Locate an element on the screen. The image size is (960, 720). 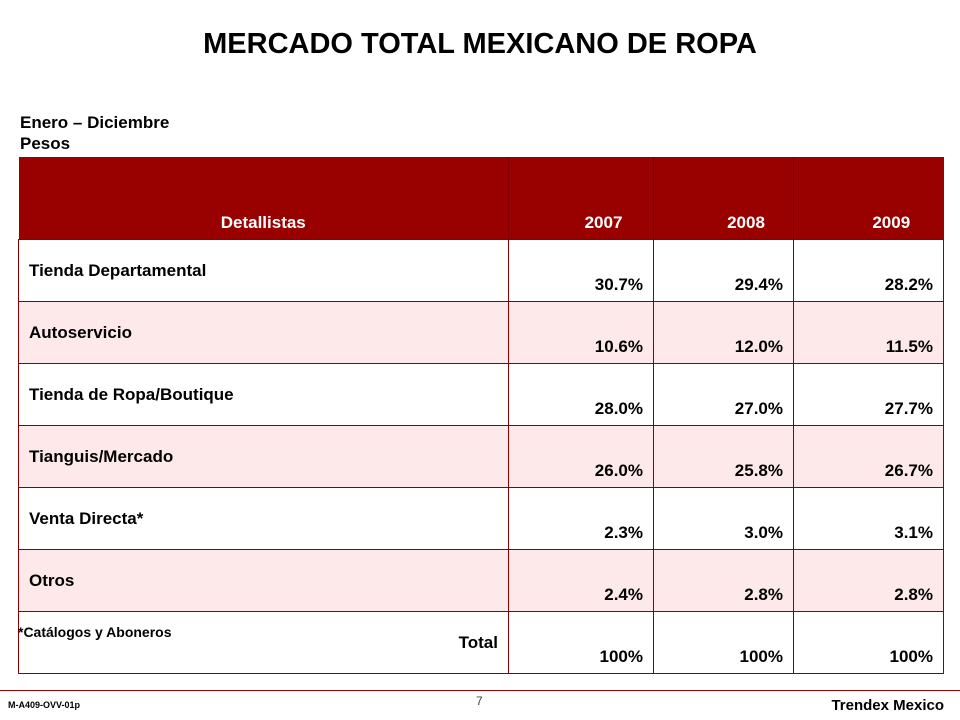
total-2007: 100% is located at coordinates (581, 642).